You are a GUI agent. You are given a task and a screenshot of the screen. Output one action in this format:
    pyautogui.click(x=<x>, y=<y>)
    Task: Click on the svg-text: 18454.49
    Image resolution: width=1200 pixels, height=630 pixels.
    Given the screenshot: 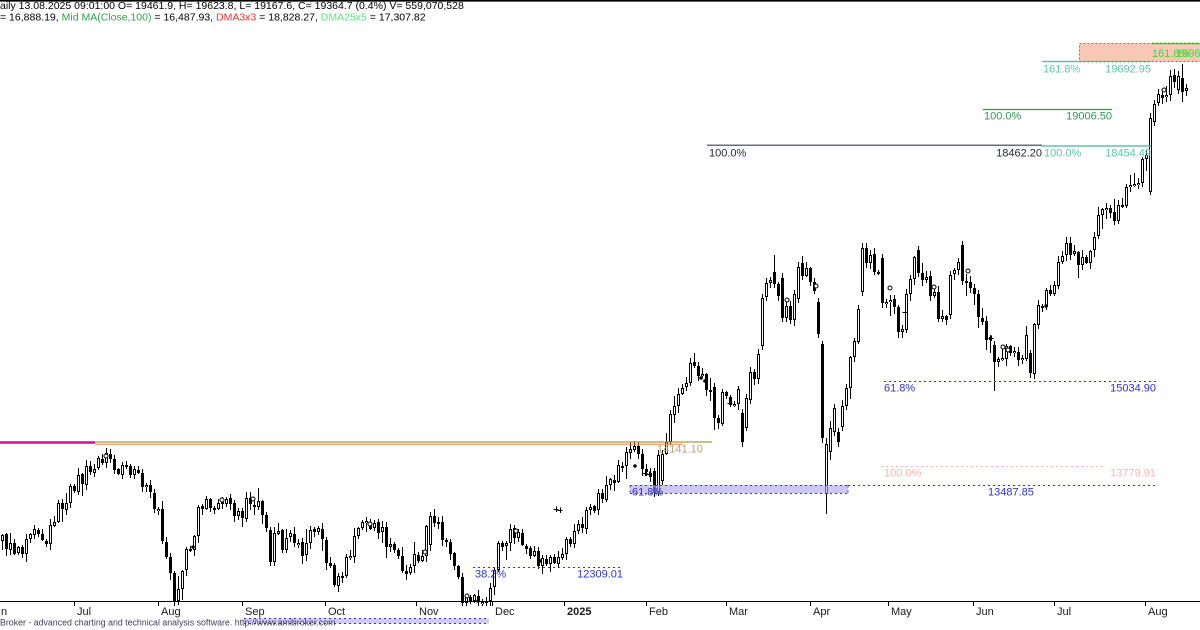 What is the action you would take?
    pyautogui.click(x=1128, y=154)
    